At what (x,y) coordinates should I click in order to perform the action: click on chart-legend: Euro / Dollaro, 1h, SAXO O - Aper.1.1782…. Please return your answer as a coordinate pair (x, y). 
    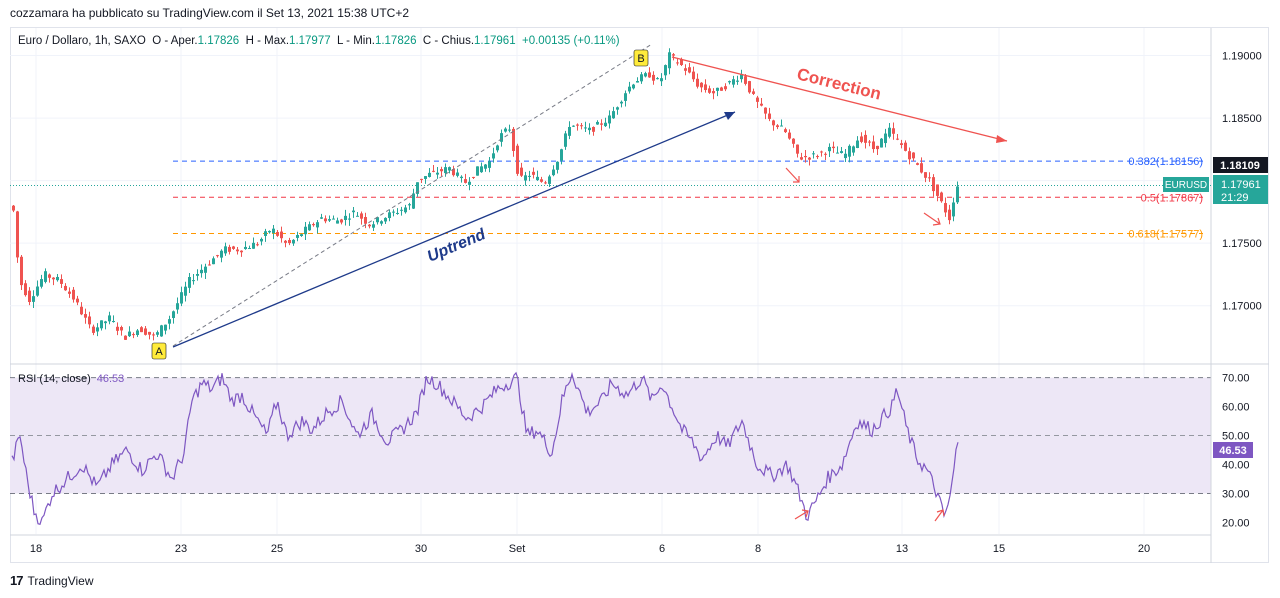
    Looking at the image, I should click on (319, 41).